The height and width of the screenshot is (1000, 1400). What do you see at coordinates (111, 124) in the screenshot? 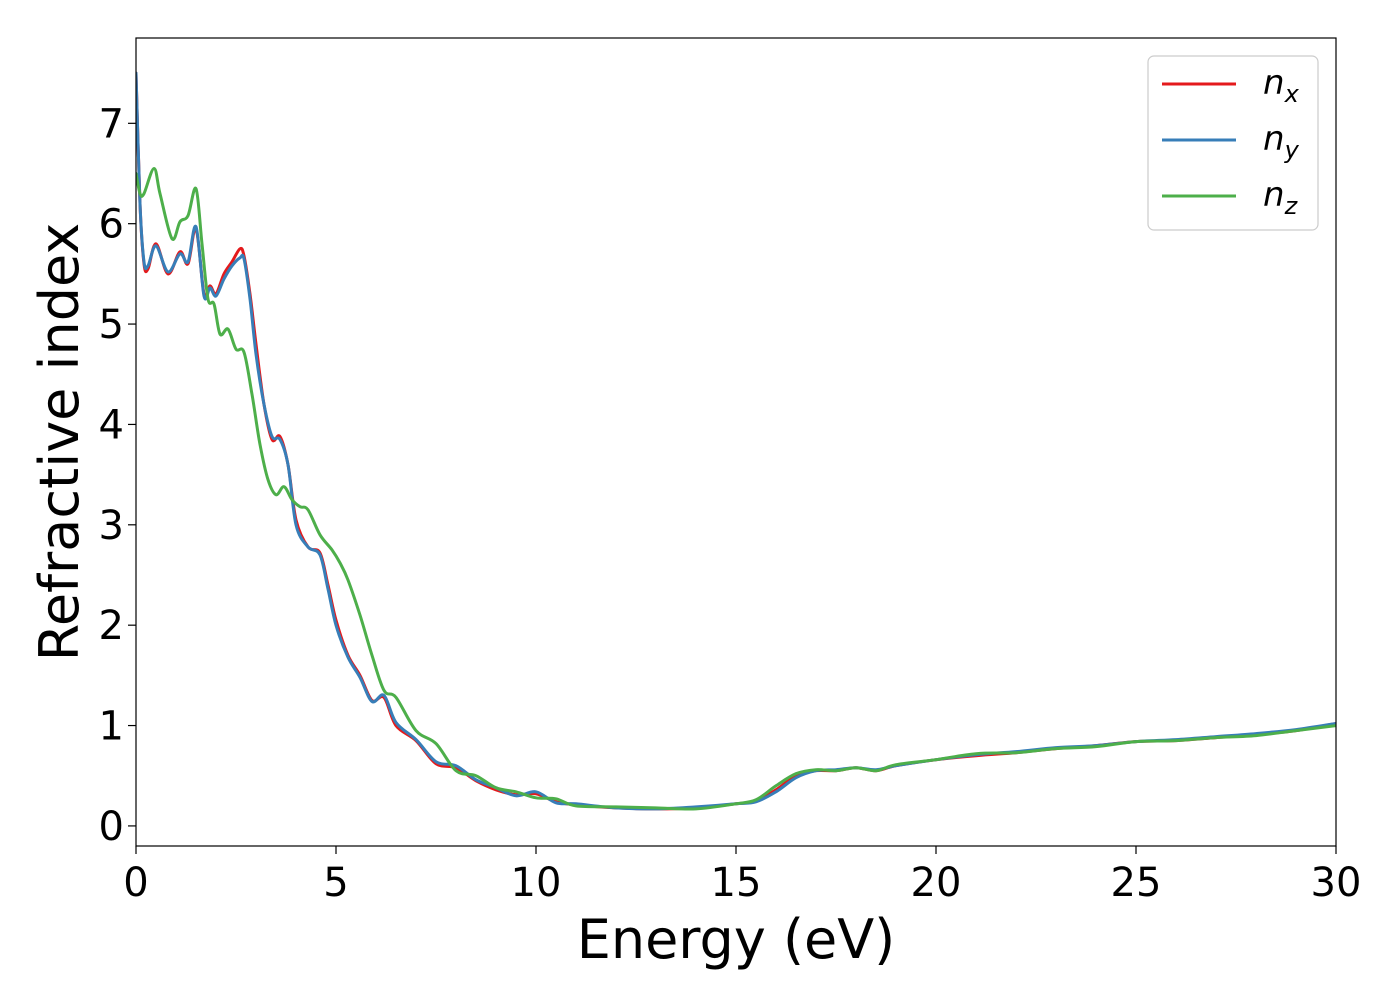
I see `y-tick-label: 7` at bounding box center [111, 124].